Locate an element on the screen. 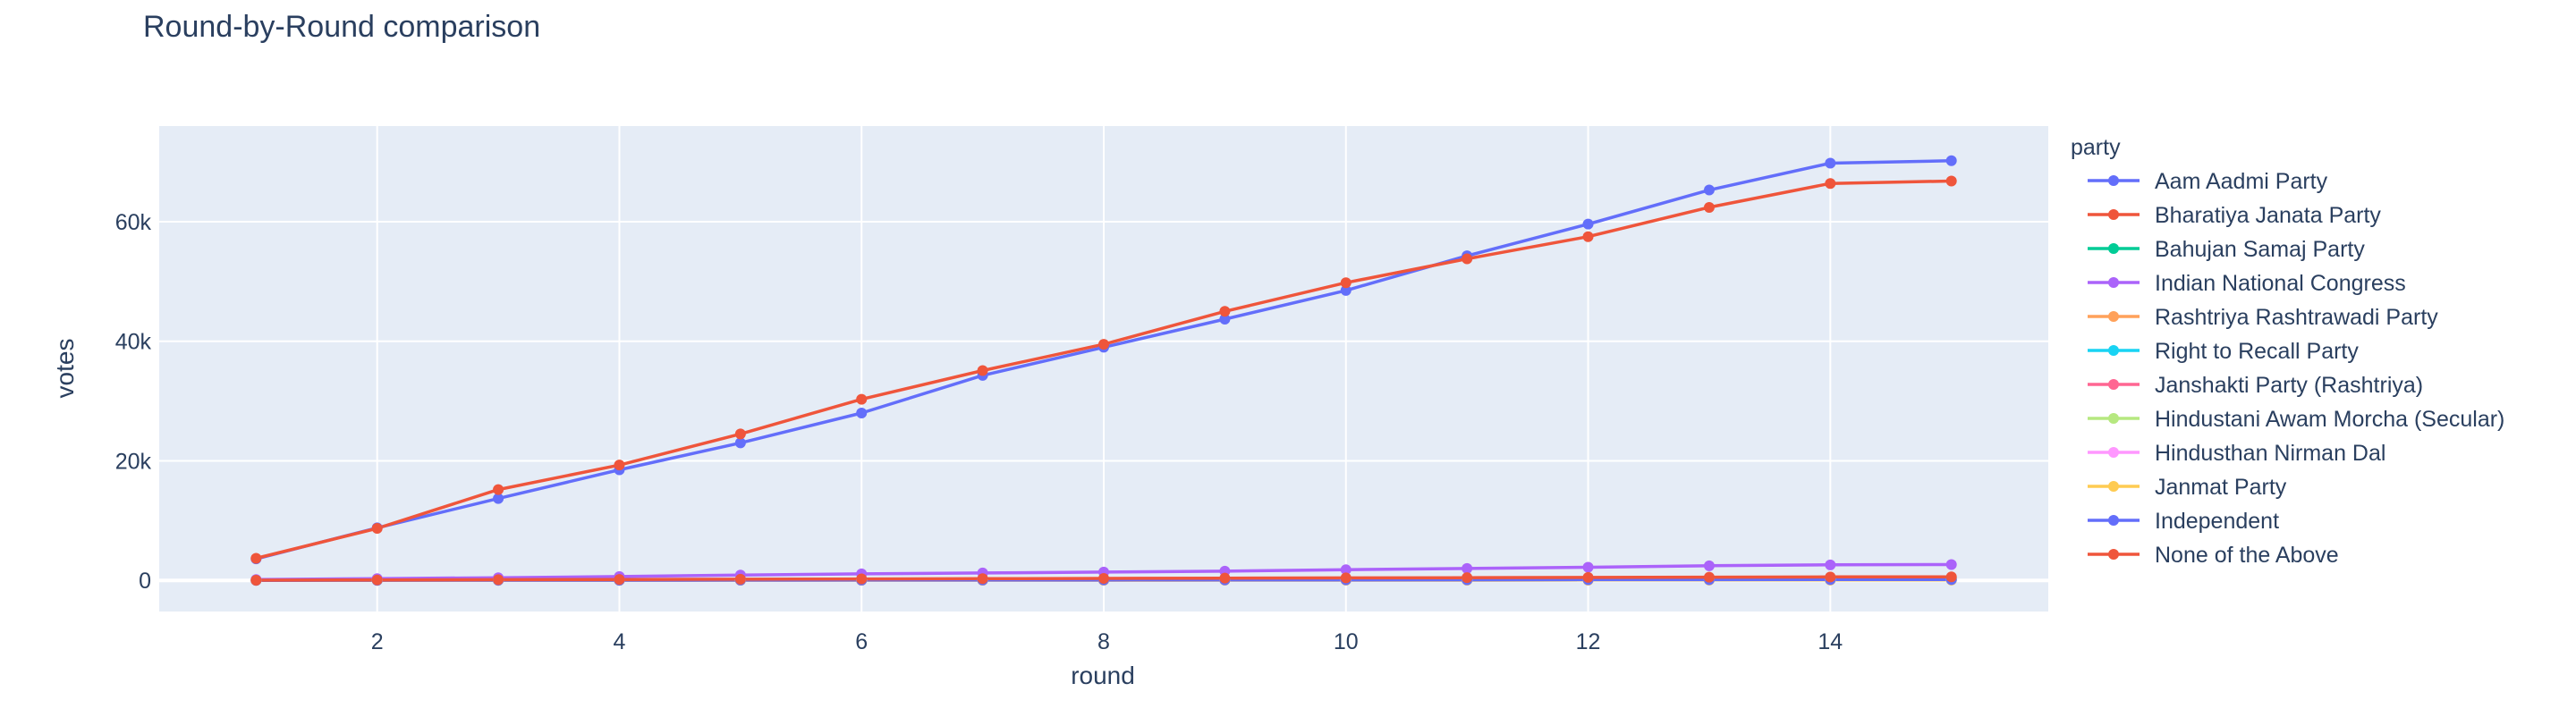 Image resolution: width=2576 pixels, height=717 pixels. legend-item-indian-national-congress: Indian National Congress is located at coordinates (2247, 283).